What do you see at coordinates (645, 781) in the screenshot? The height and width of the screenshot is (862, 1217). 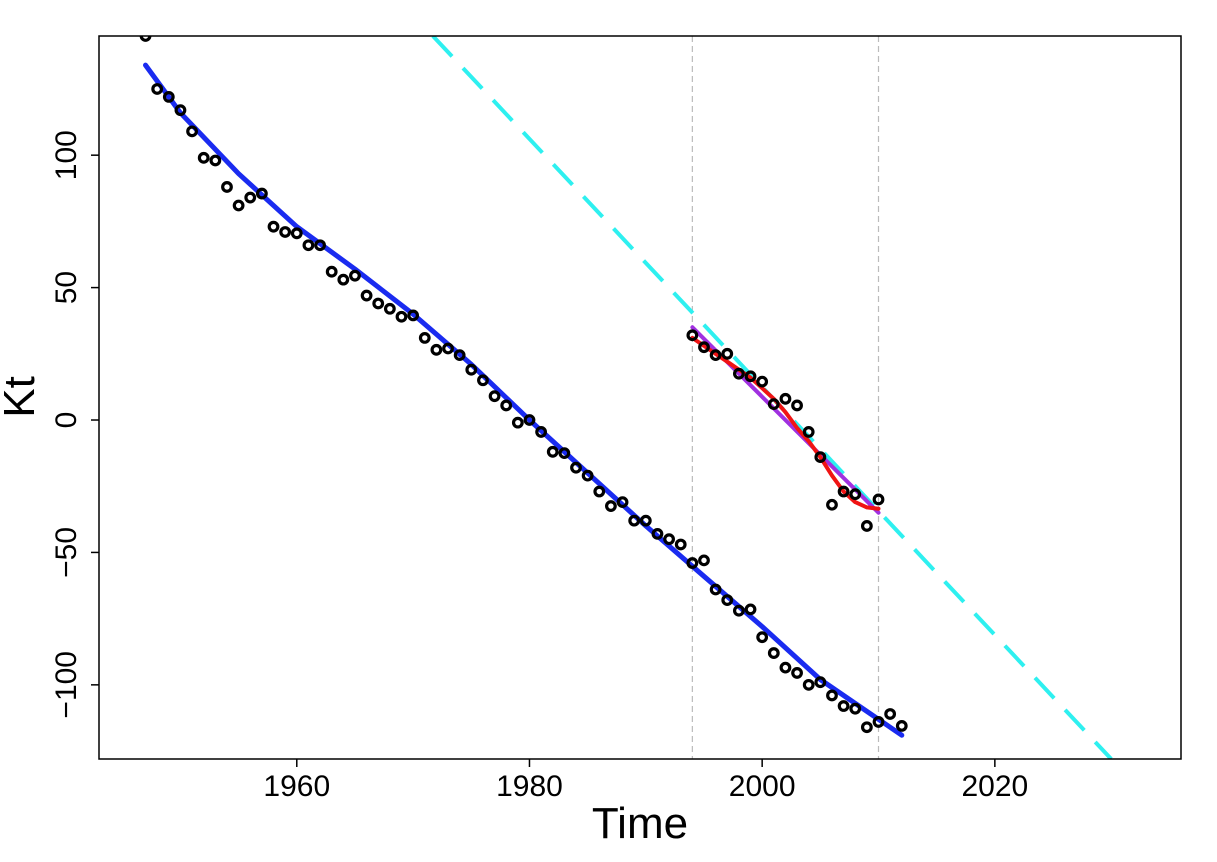 I see `x-axis: 1960 1980 2000 2020` at bounding box center [645, 781].